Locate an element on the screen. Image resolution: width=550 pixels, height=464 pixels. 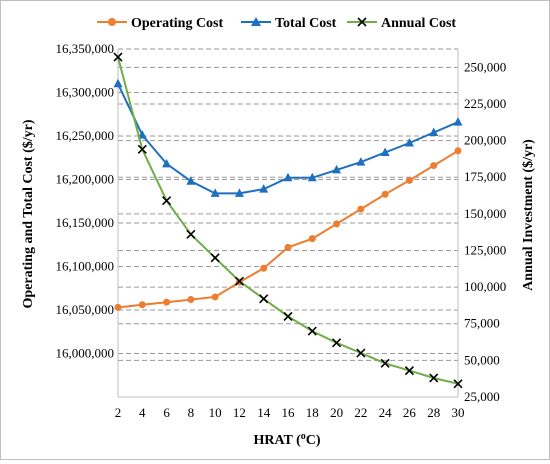
x-tick-label: 14 is located at coordinates (264, 412).